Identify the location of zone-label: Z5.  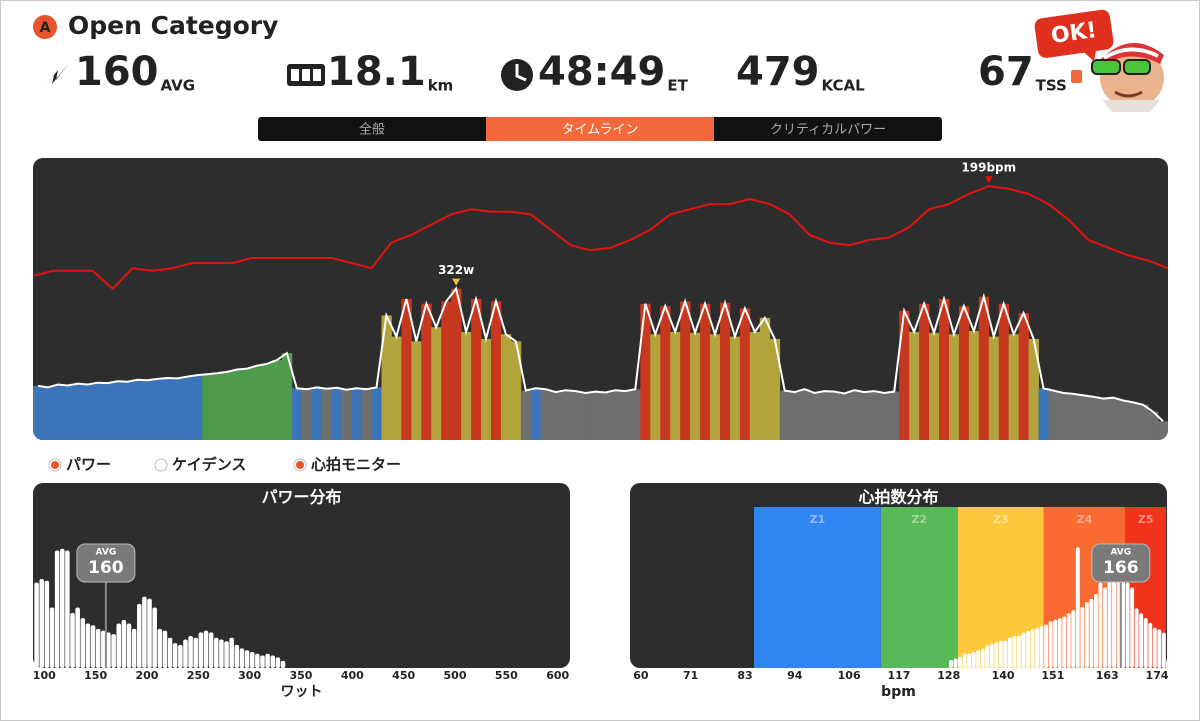
(1146, 519).